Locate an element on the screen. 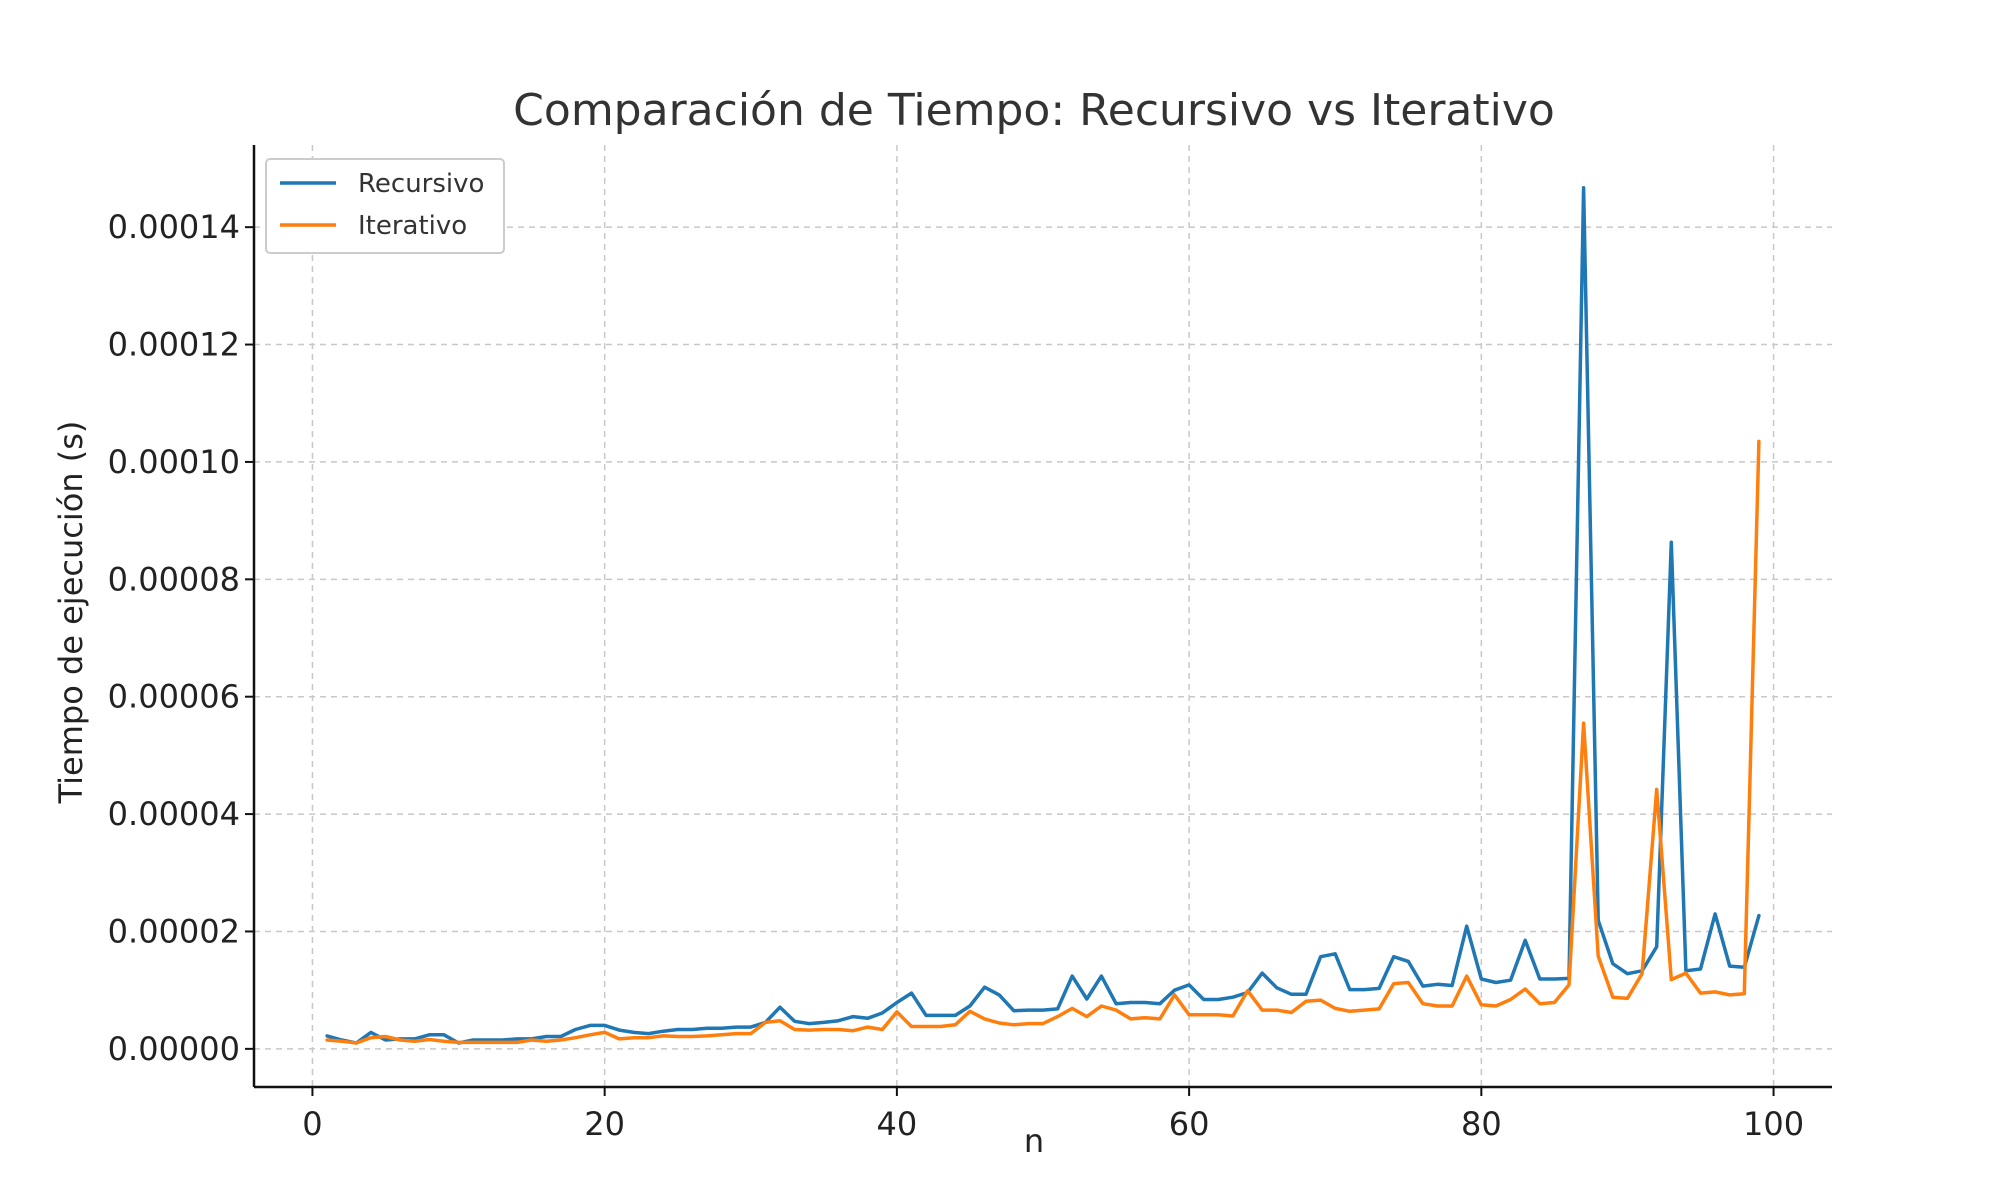  x-tick-label: 20 is located at coordinates (604, 1124).